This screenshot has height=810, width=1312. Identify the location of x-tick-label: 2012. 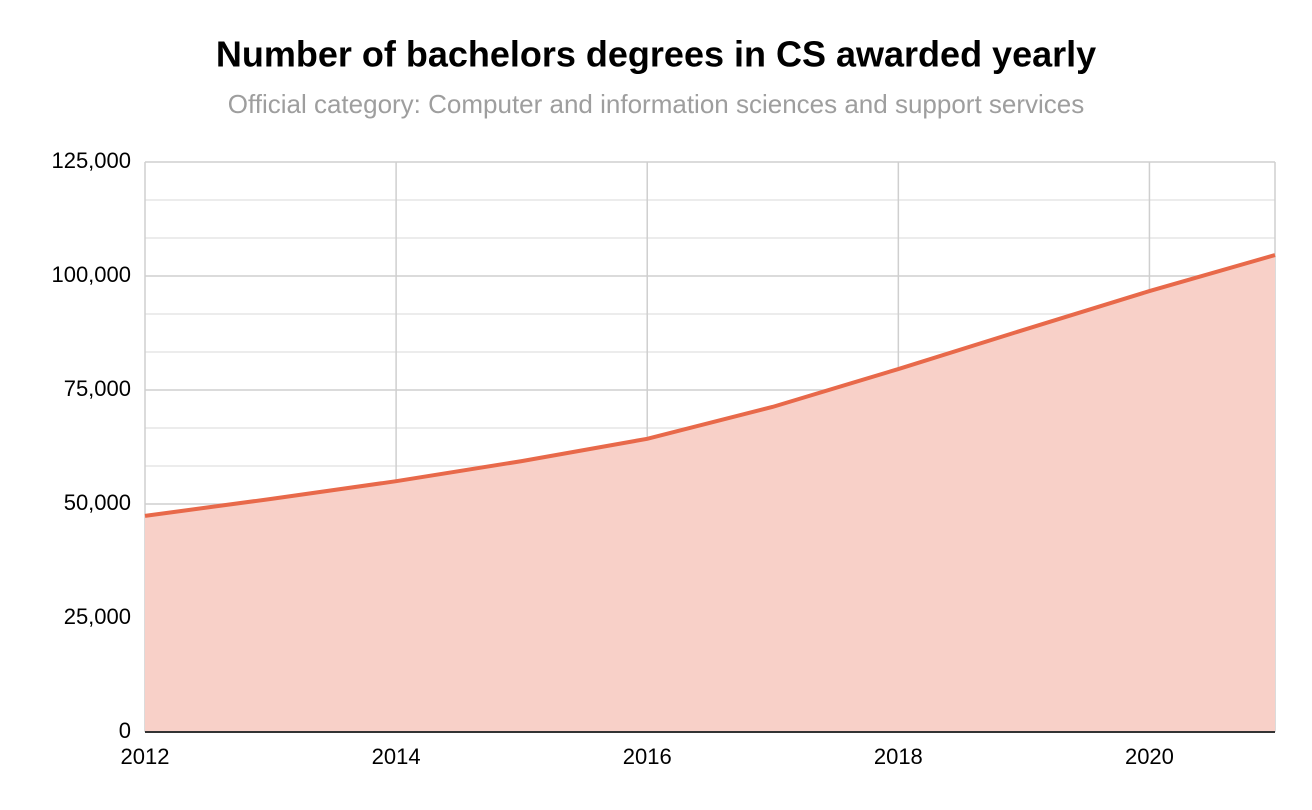
(145, 756).